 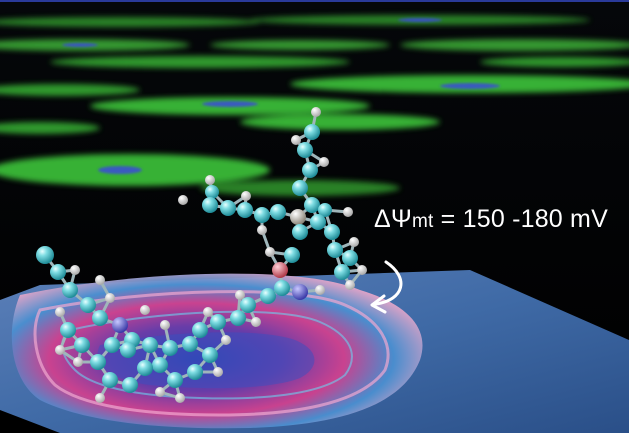 What do you see at coordinates (393, 219) in the screenshot?
I see `delta-psi-symbol: ΔΨ` at bounding box center [393, 219].